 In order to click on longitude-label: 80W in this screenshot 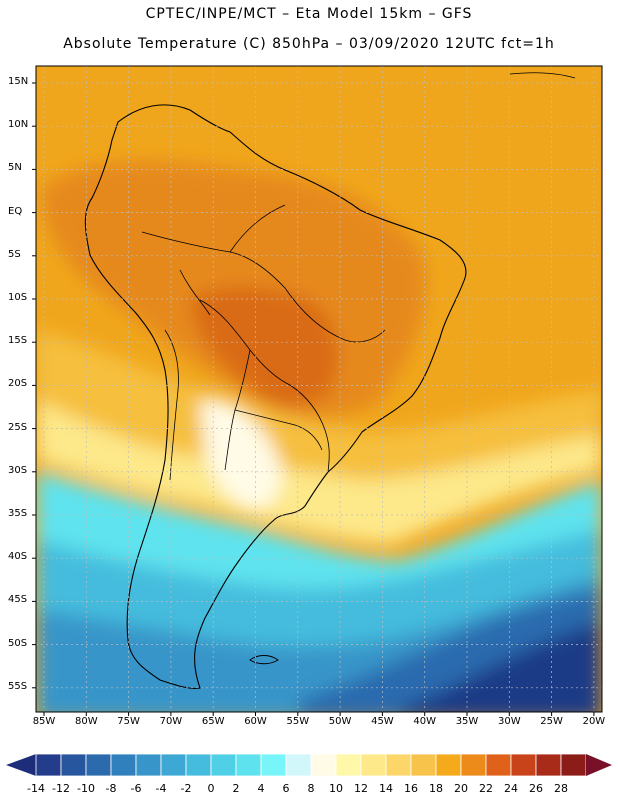, I will do `click(86, 721)`.